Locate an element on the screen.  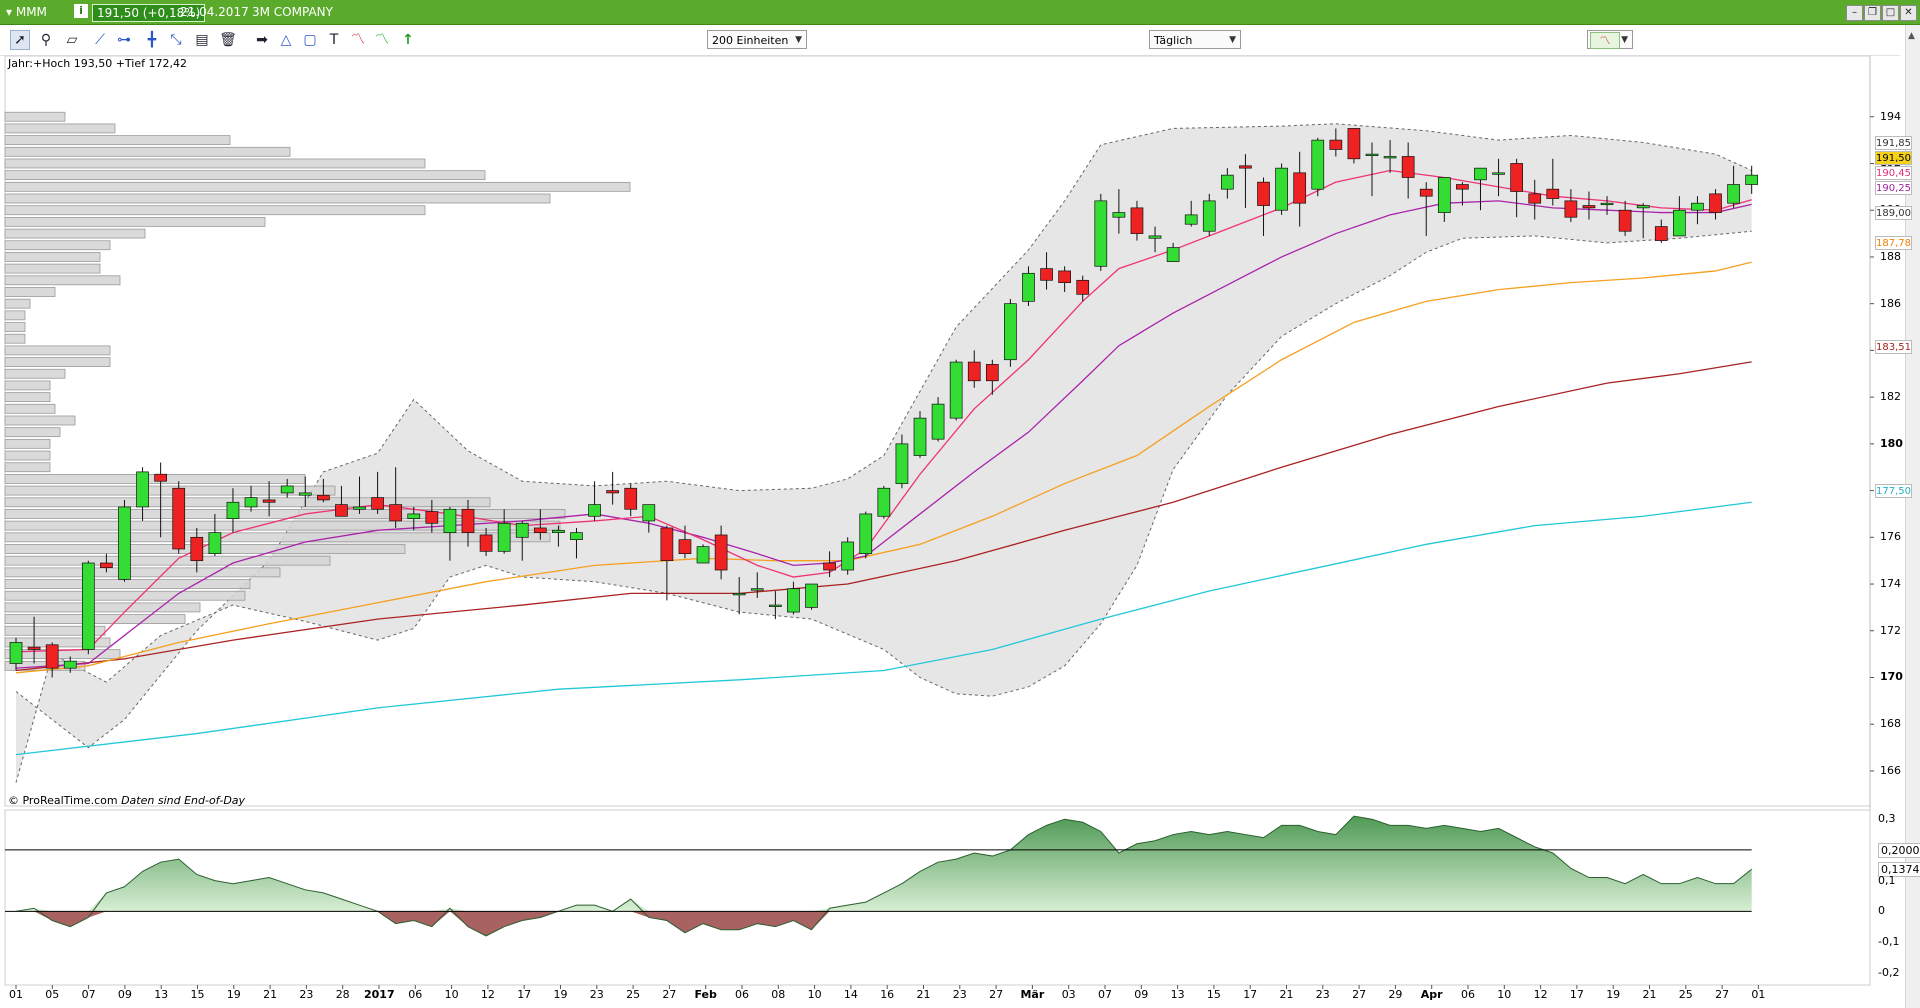
x-tick-label: 16 is located at coordinates (887, 994).